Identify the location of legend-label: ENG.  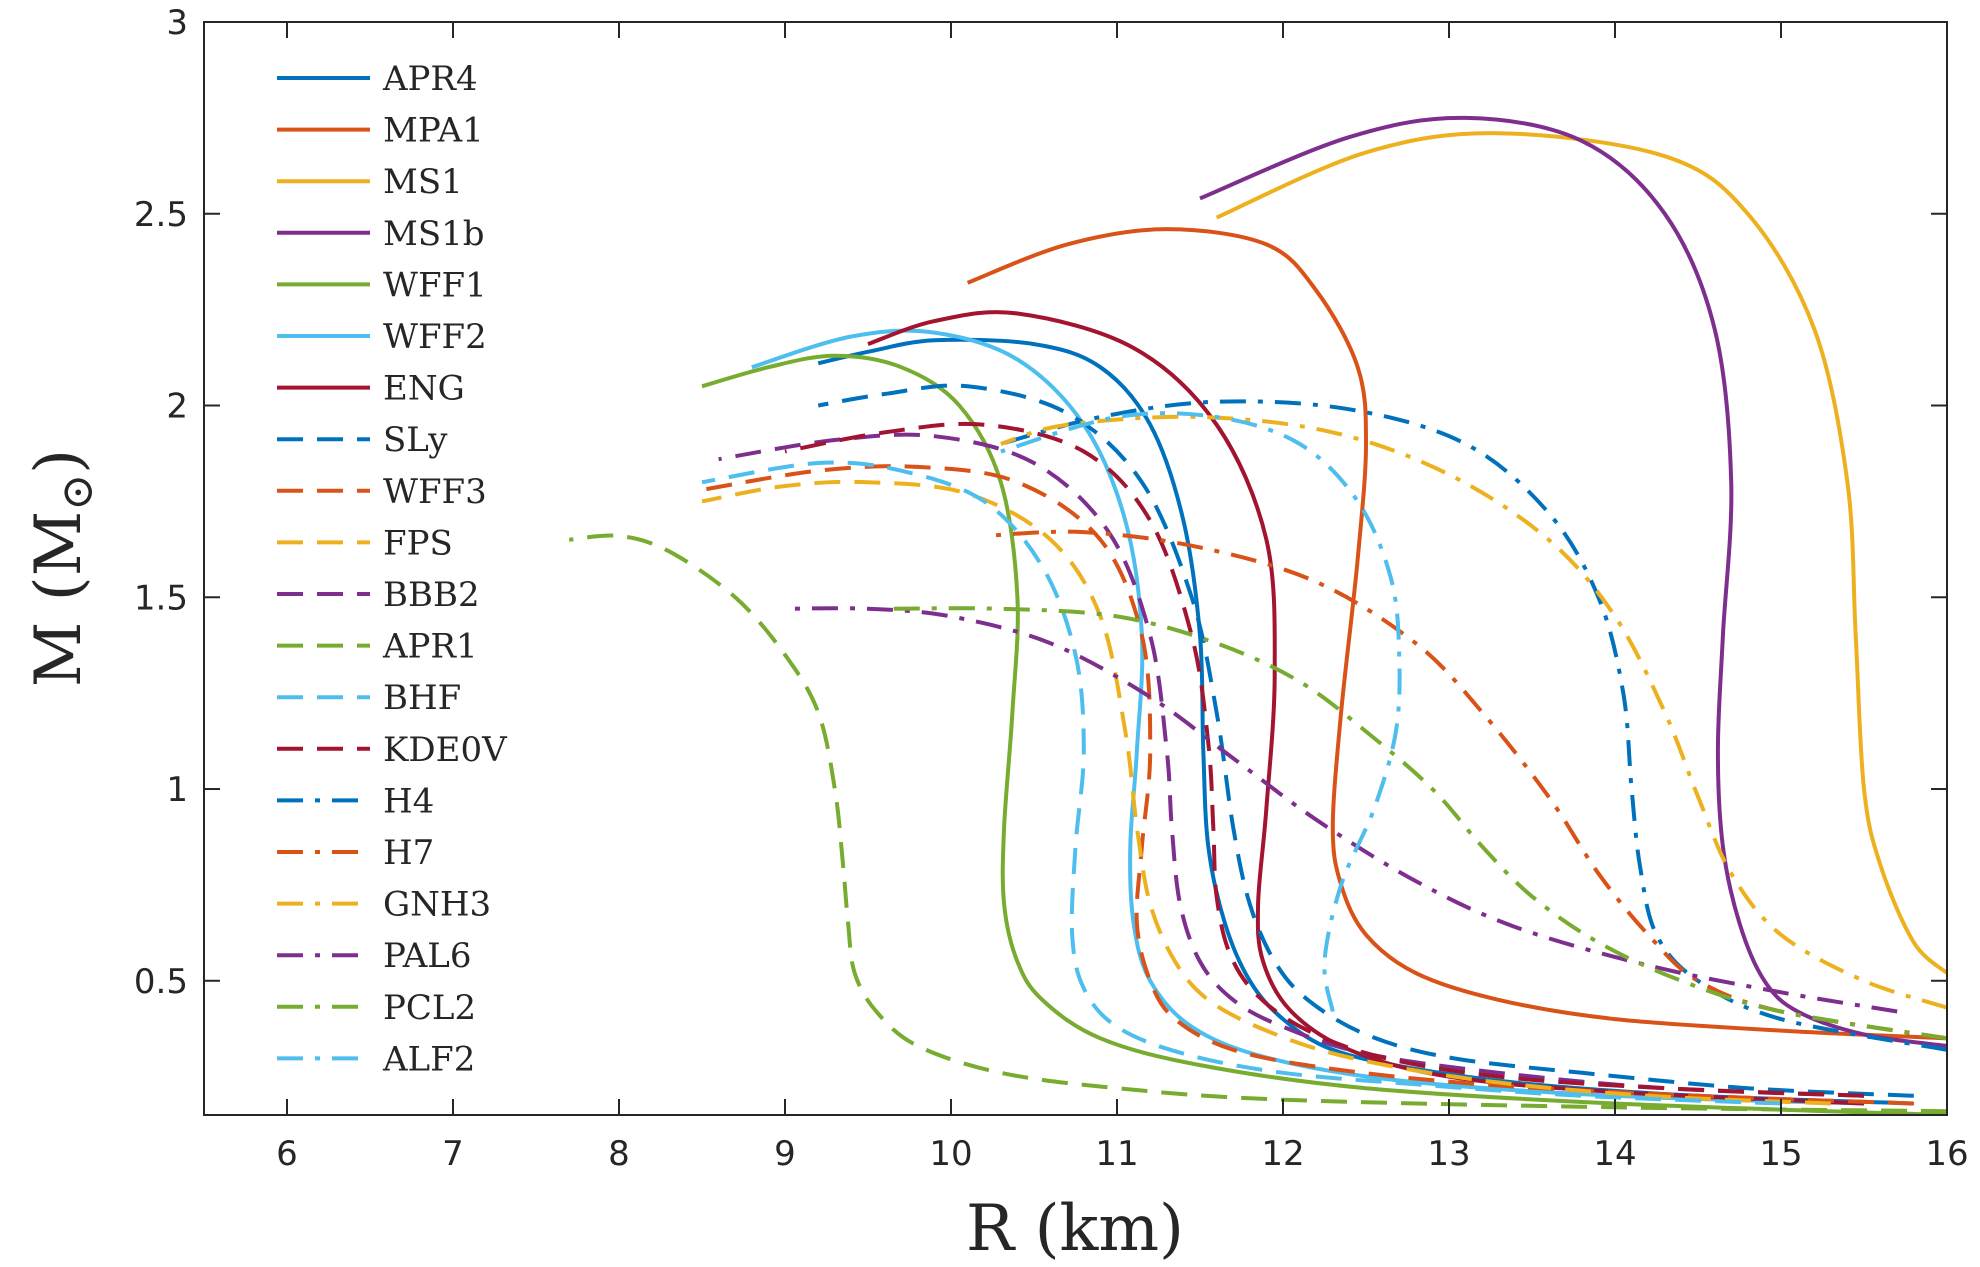
(424, 389).